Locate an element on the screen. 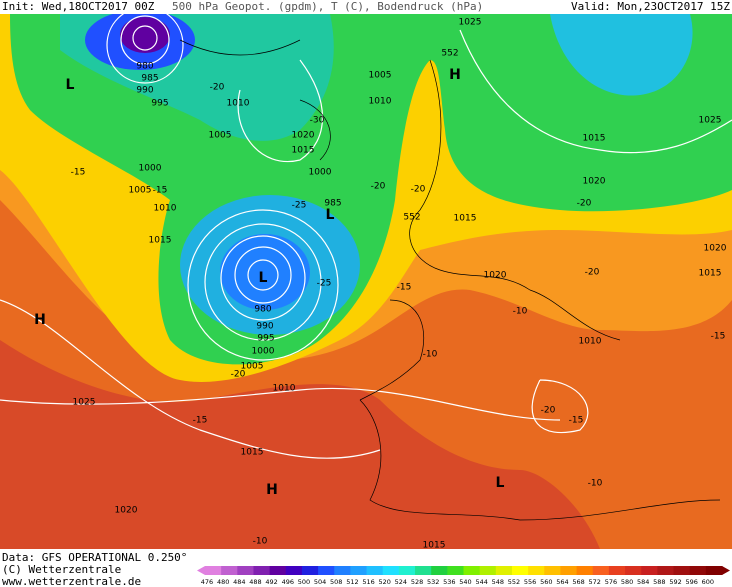 The height and width of the screenshot is (587, 732). scale-label: 476 is located at coordinates (207, 582).